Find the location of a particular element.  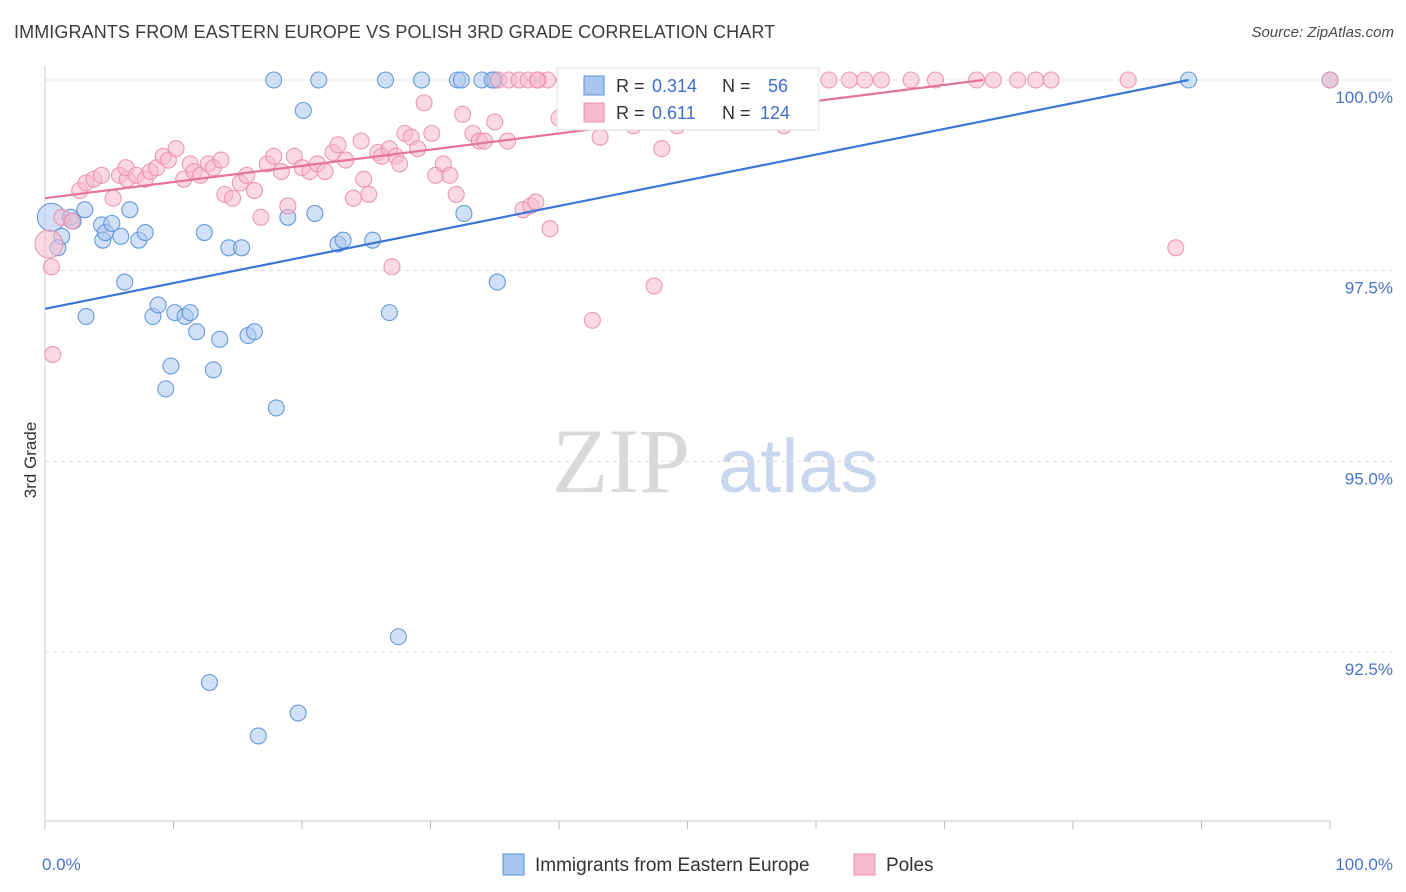

bottom-legend-swatch-blue is located at coordinates (513, 864).